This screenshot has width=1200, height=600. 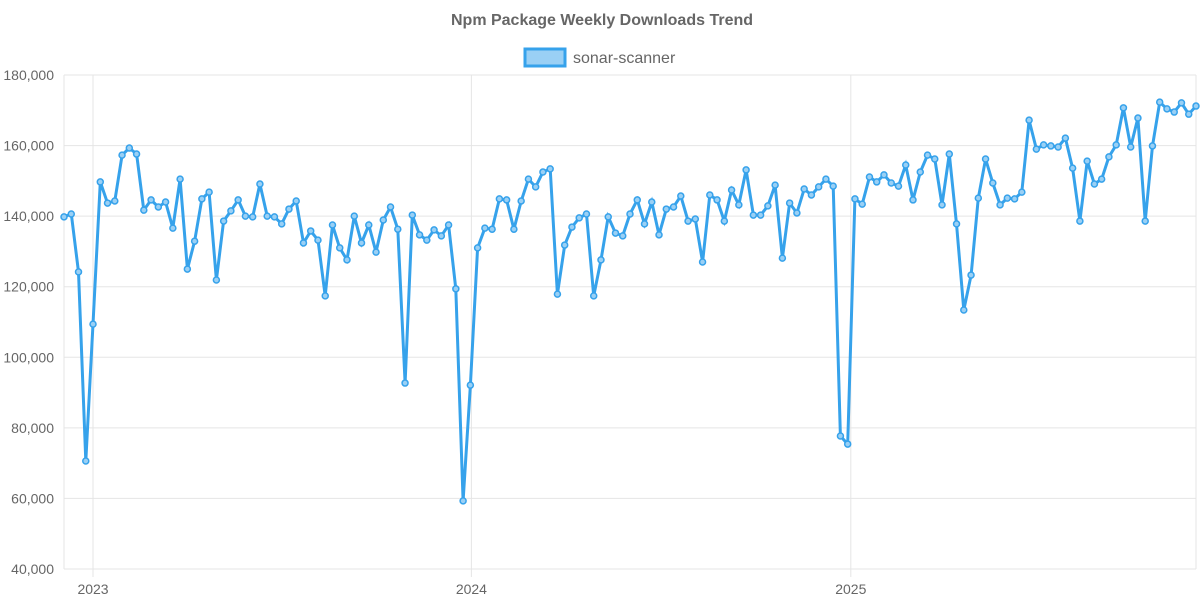 What do you see at coordinates (599, 57) in the screenshot?
I see `legend: sonar-scanner` at bounding box center [599, 57].